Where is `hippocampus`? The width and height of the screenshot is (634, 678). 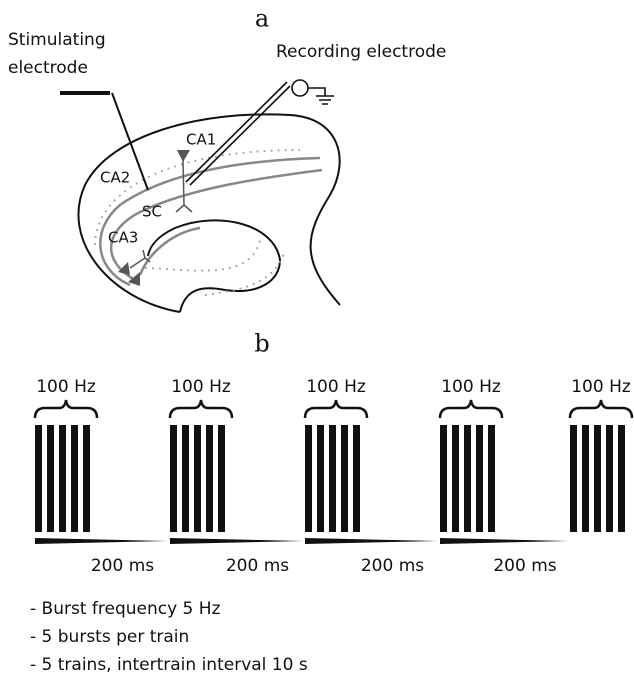 hippocampus is located at coordinates (209, 213).